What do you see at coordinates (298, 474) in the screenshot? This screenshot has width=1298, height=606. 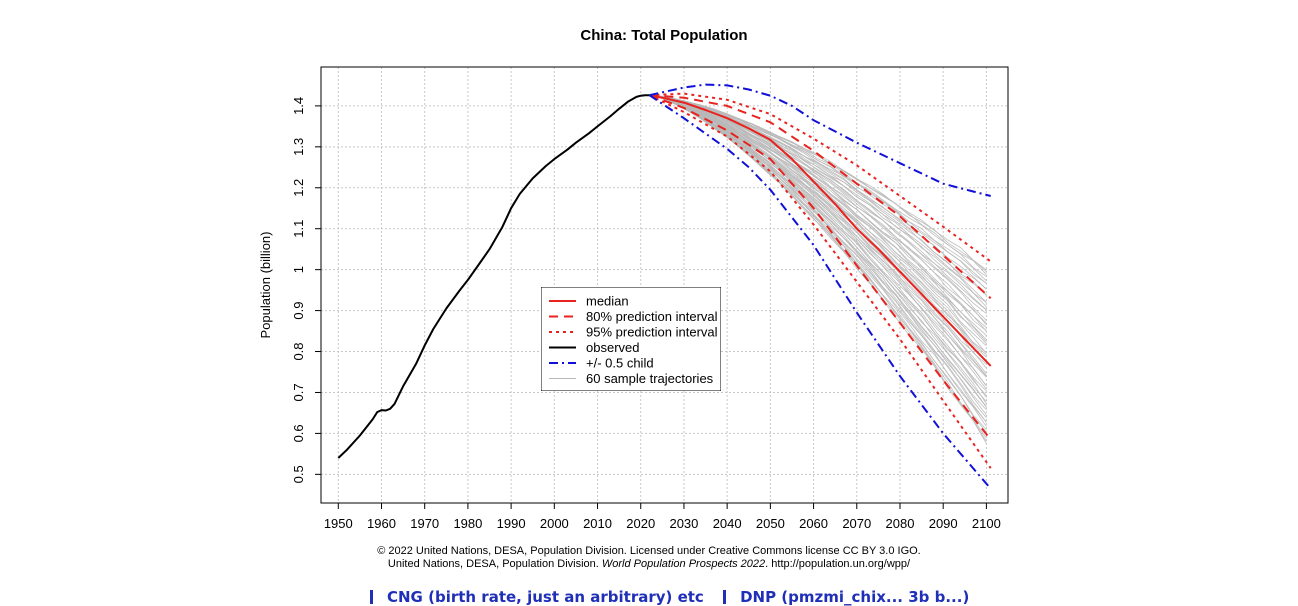 I see `y-tick-label: 0.5` at bounding box center [298, 474].